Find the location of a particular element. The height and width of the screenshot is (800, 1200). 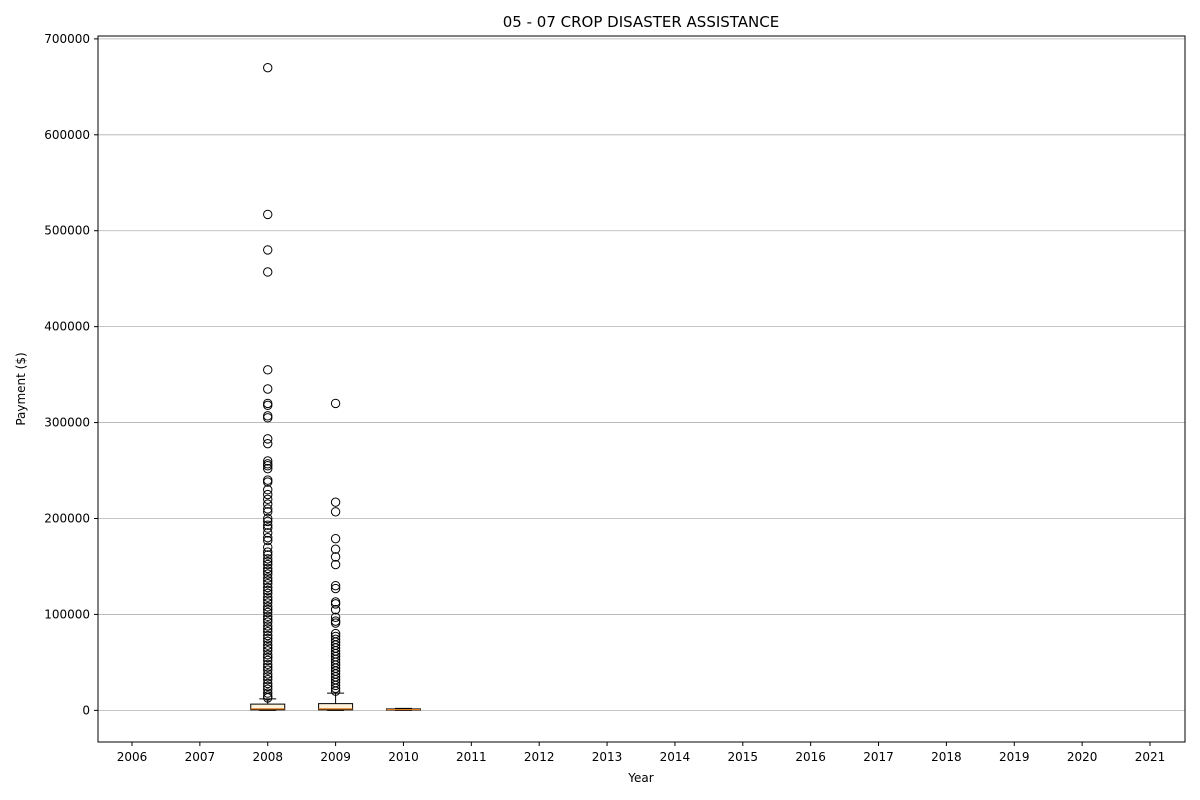

y-tick-label: 700000 is located at coordinates (67, 39).